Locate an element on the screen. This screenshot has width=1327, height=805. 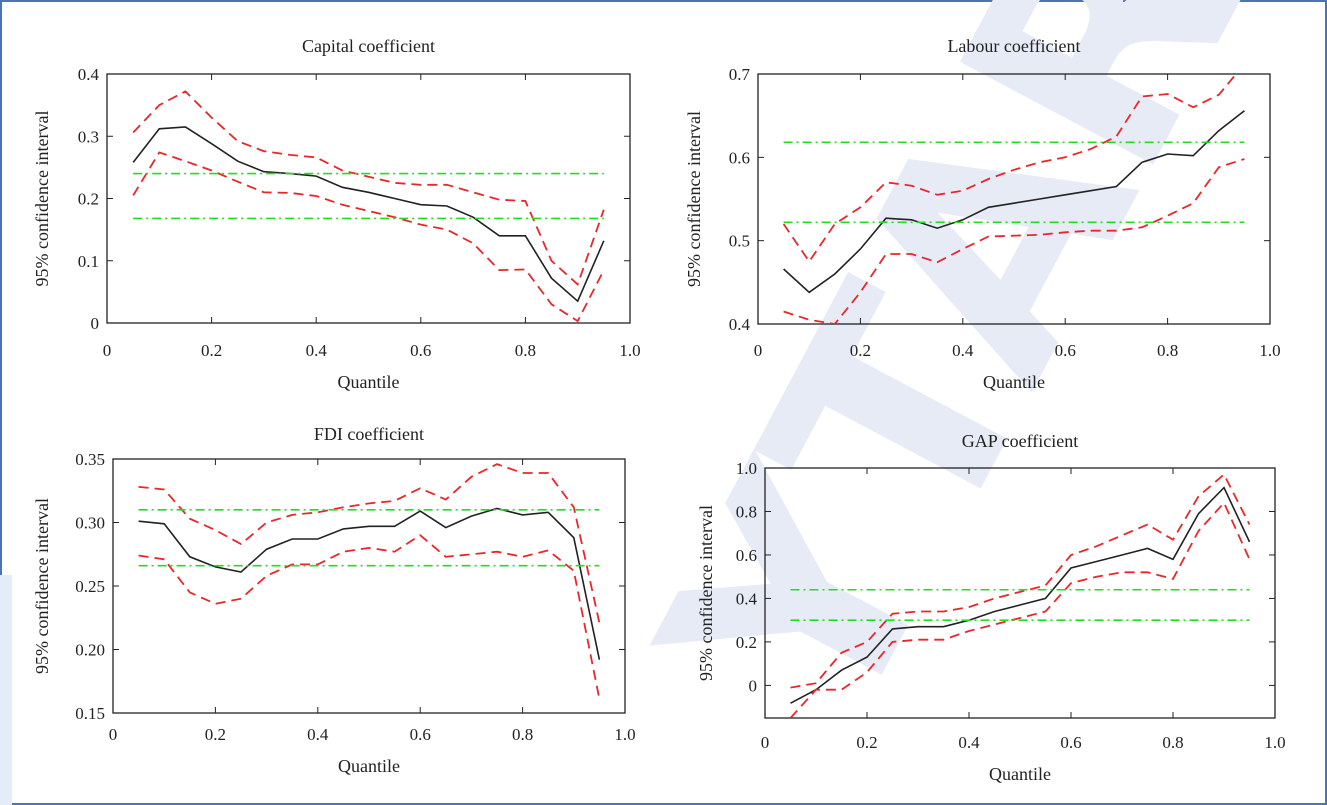
chart-title: FDI coefficient is located at coordinates (369, 434).